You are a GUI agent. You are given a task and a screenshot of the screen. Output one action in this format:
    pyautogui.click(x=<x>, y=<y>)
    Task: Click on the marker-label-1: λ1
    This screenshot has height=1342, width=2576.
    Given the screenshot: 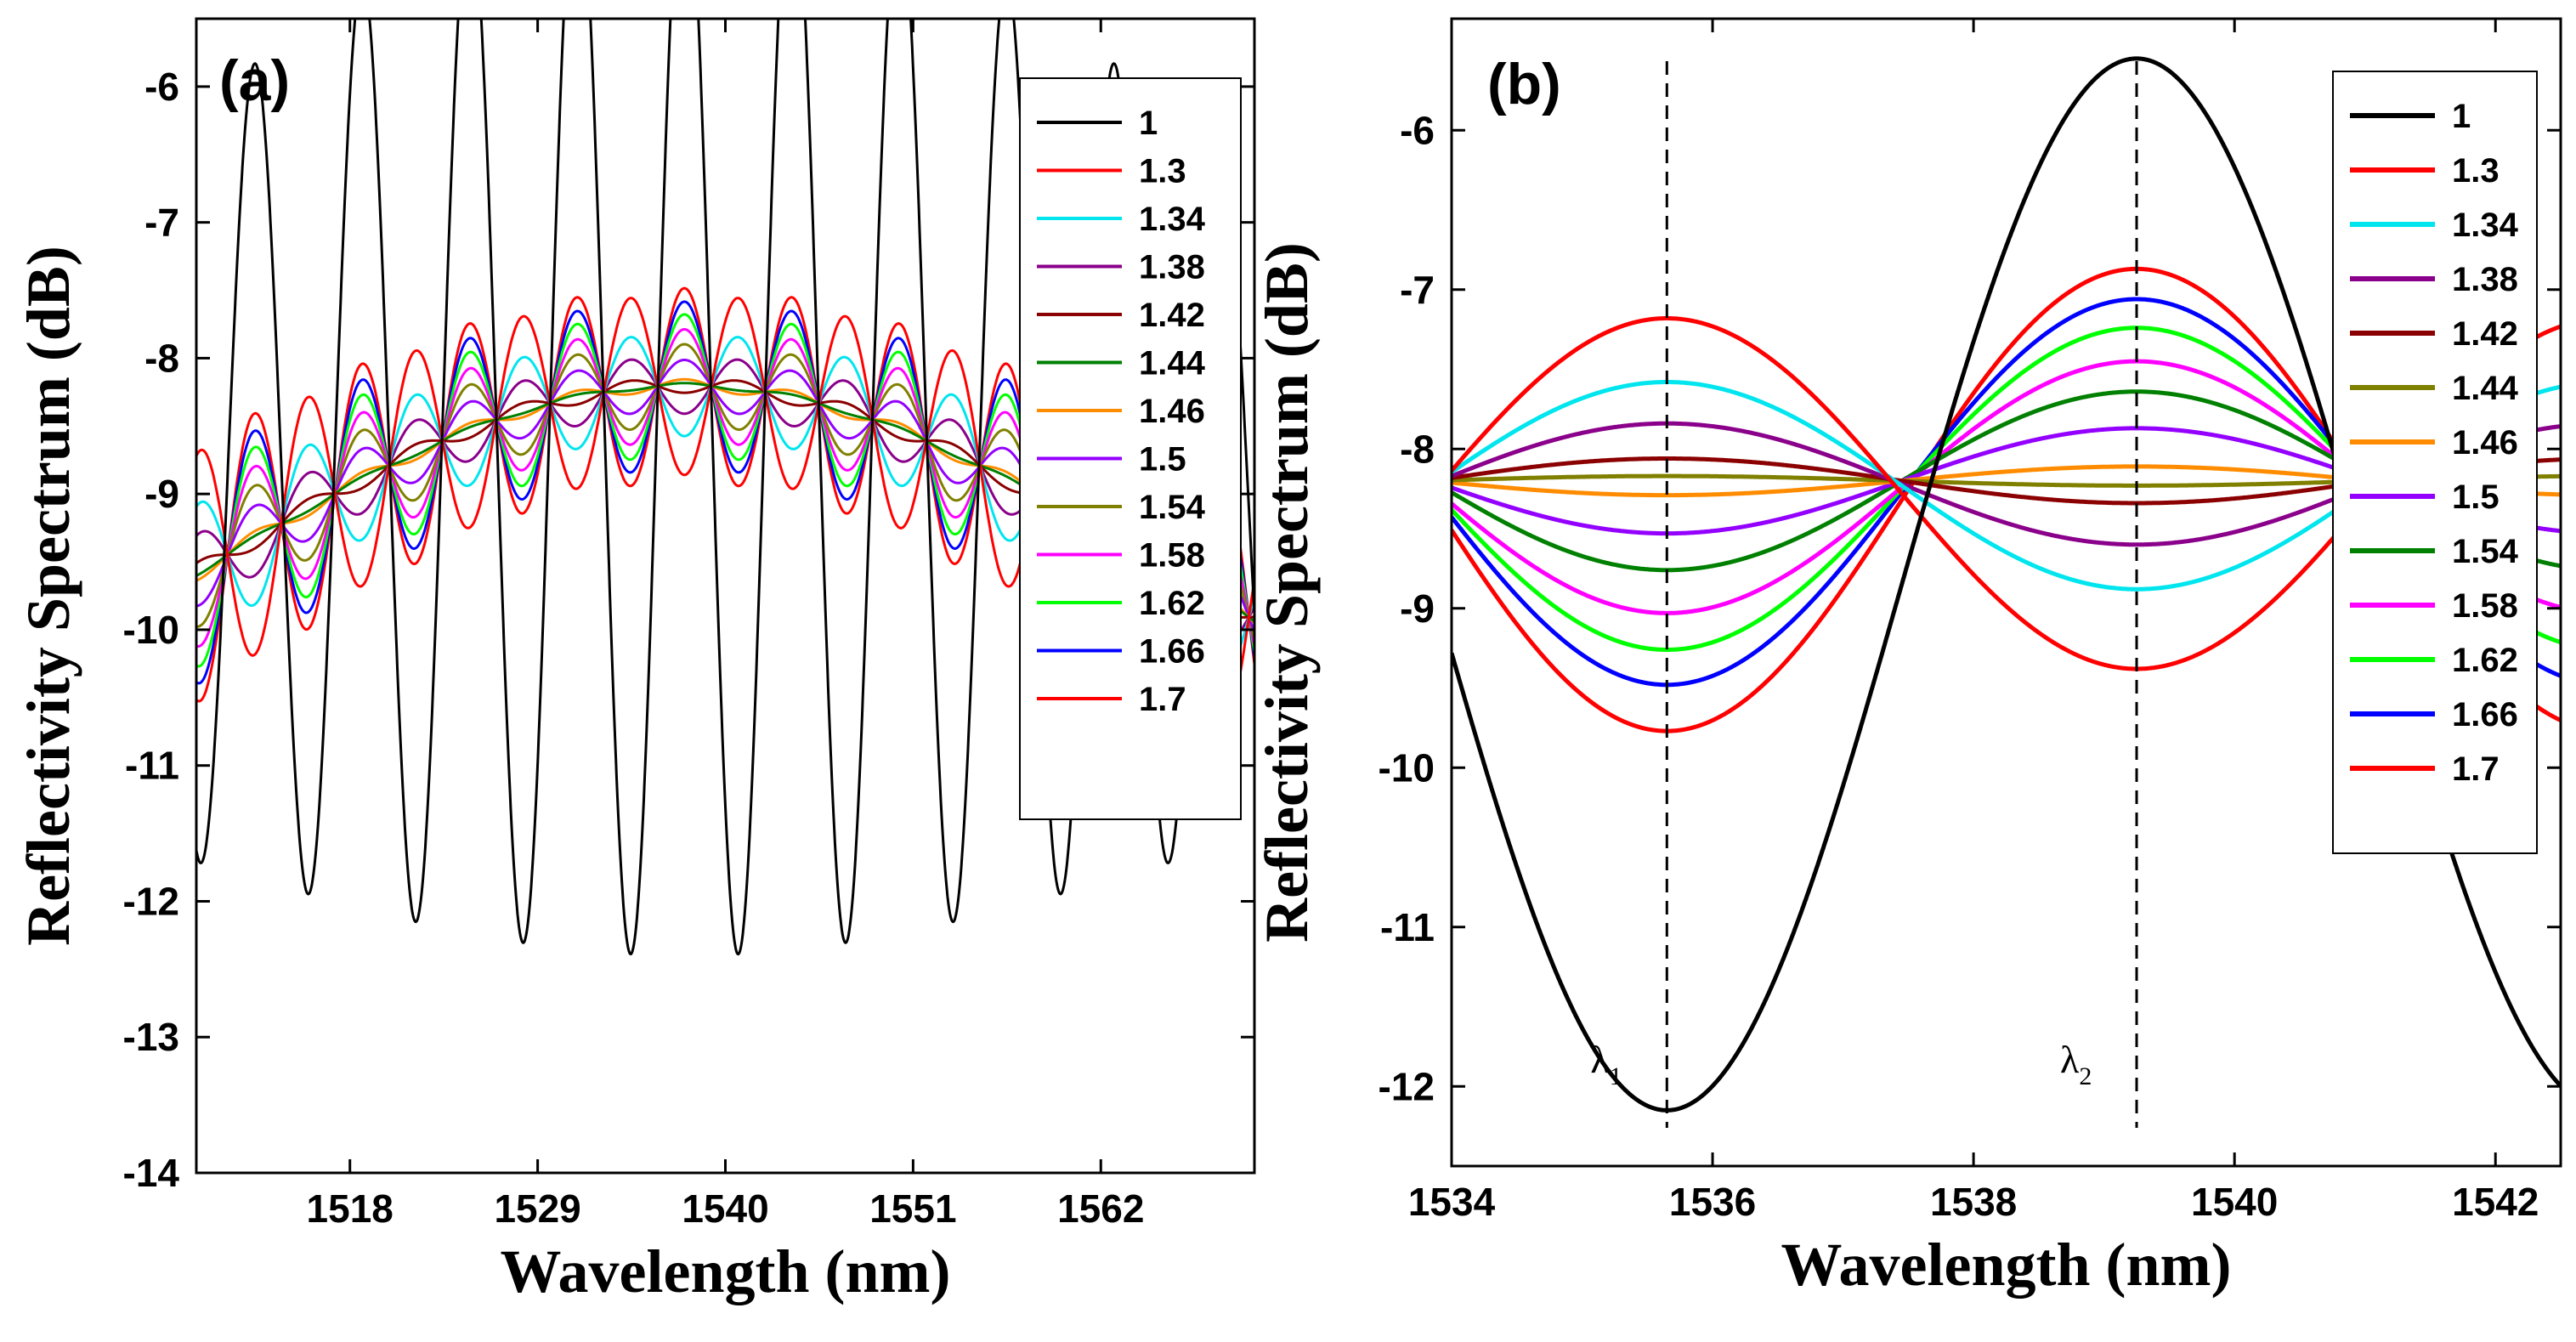 What is the action you would take?
    pyautogui.click(x=1606, y=1064)
    